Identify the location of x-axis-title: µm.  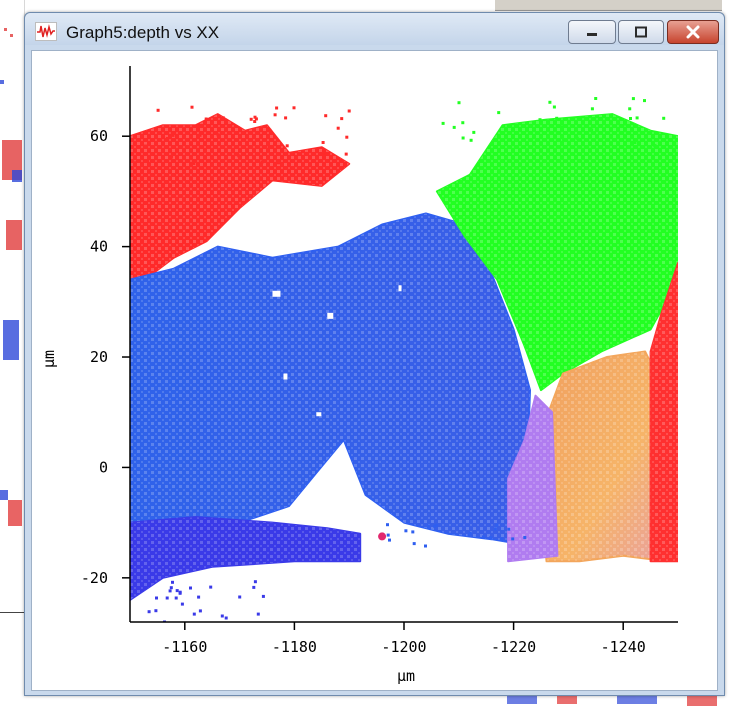
(406, 676).